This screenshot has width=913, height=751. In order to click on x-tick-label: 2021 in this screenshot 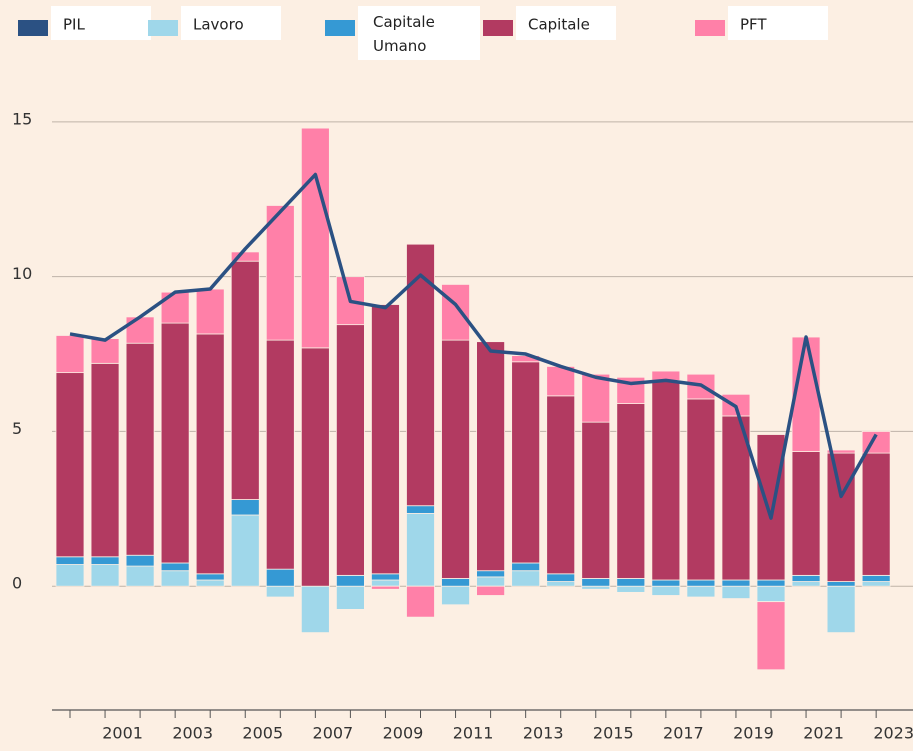, I will do `click(823, 733)`.